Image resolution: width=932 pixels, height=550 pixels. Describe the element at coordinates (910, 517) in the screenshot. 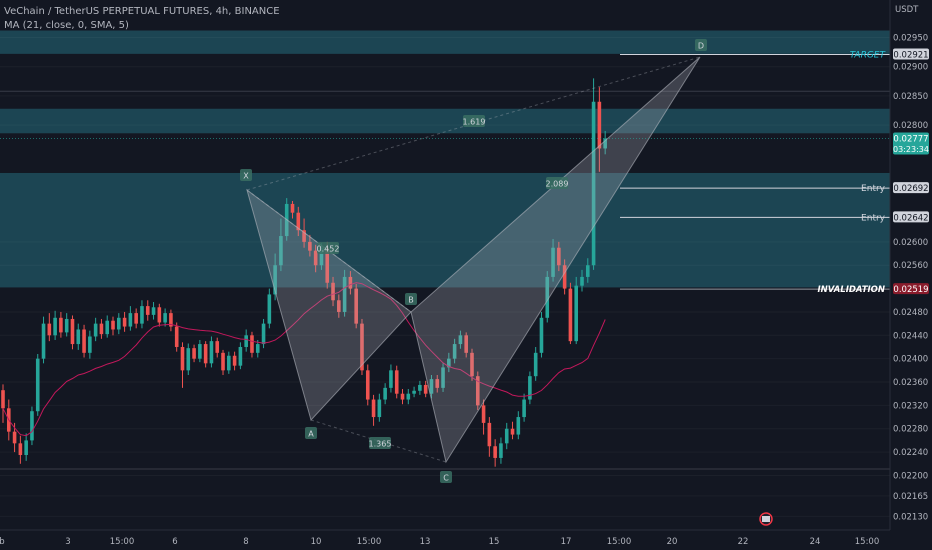

I see `price-tick-15: 0.02130` at that location.